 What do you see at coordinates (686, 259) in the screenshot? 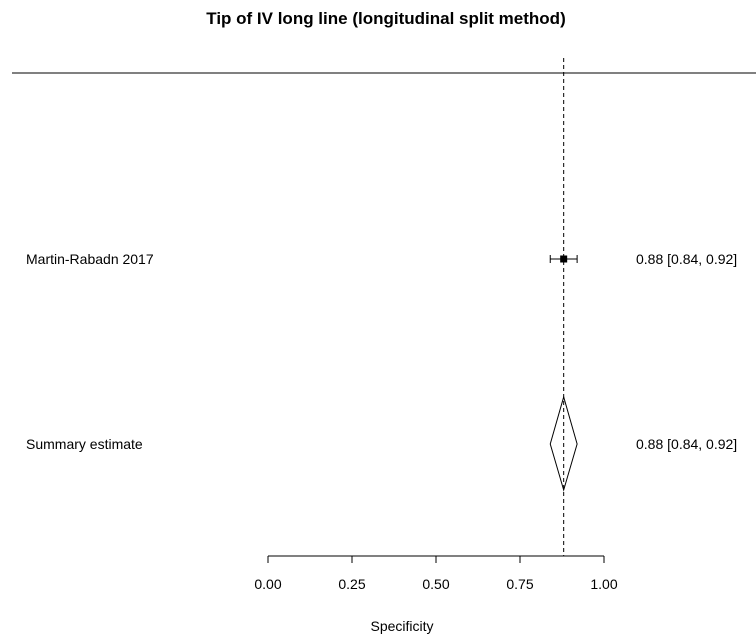
I see `study-estimate-text: 0.88 [0.84, 0.92]` at bounding box center [686, 259].